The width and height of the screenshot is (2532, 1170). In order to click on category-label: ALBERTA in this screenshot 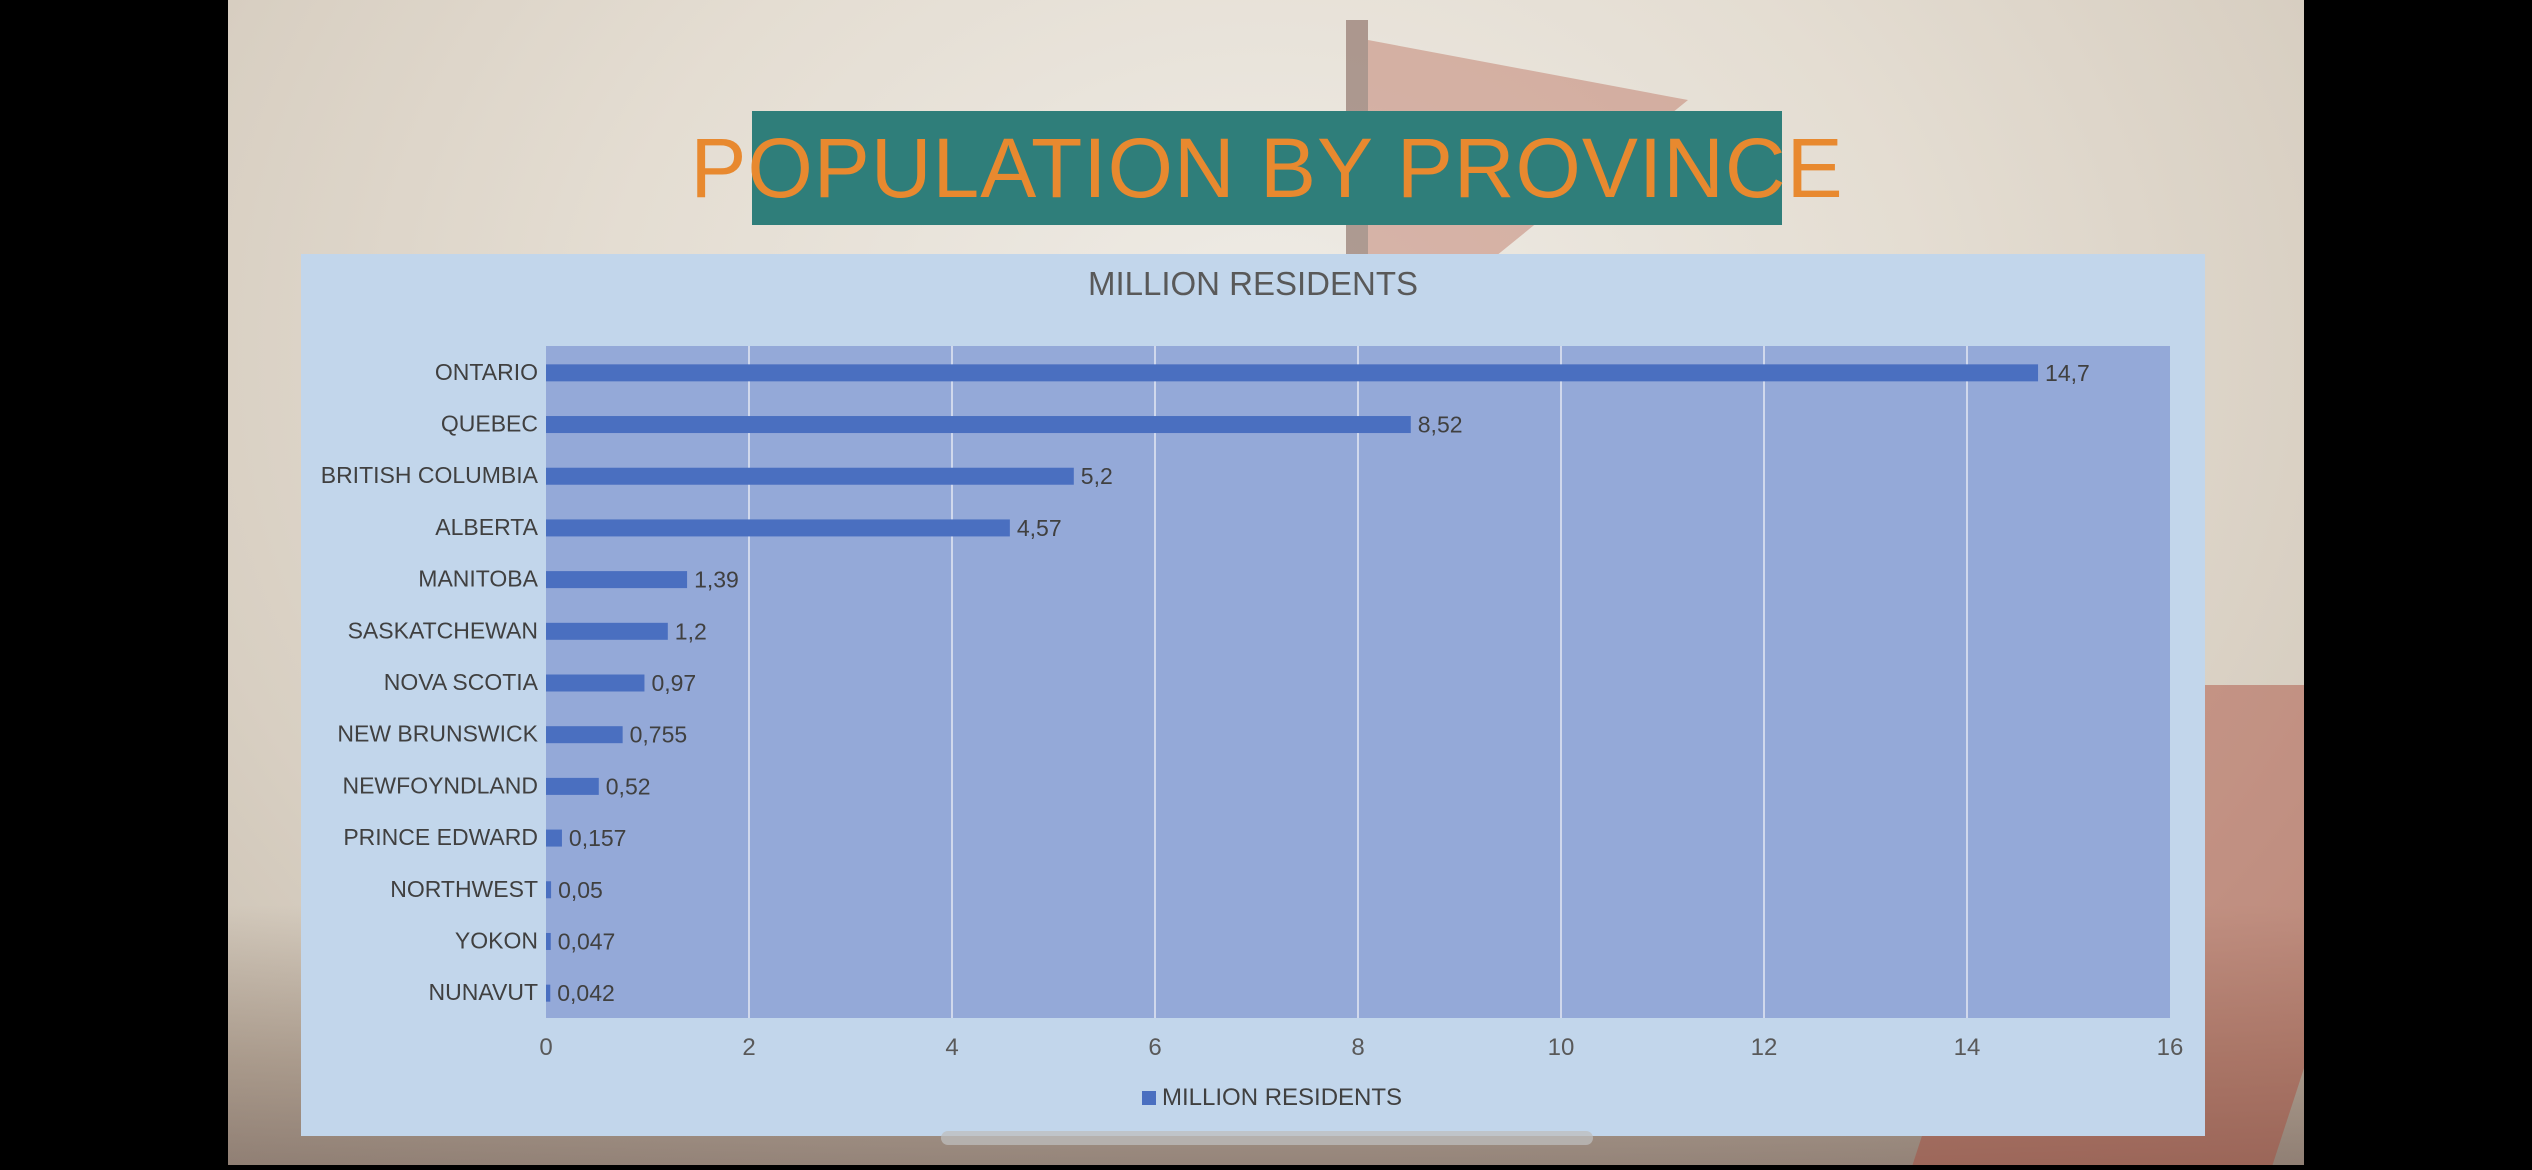, I will do `click(486, 527)`.